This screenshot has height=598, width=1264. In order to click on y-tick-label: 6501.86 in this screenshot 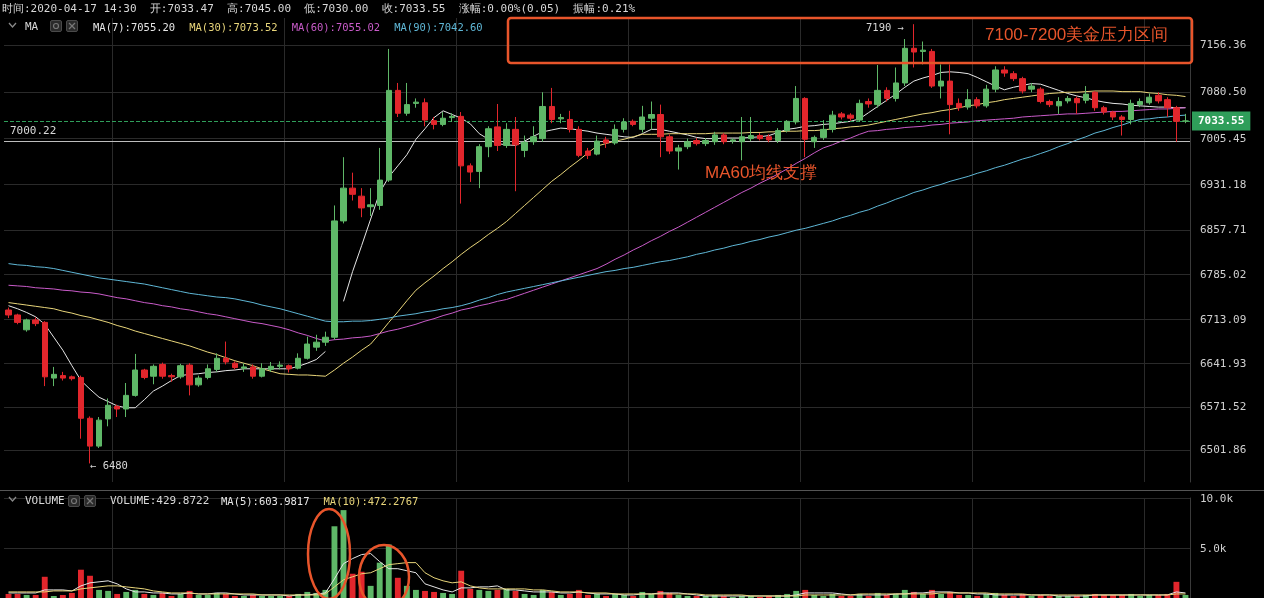, I will do `click(1223, 450)`.